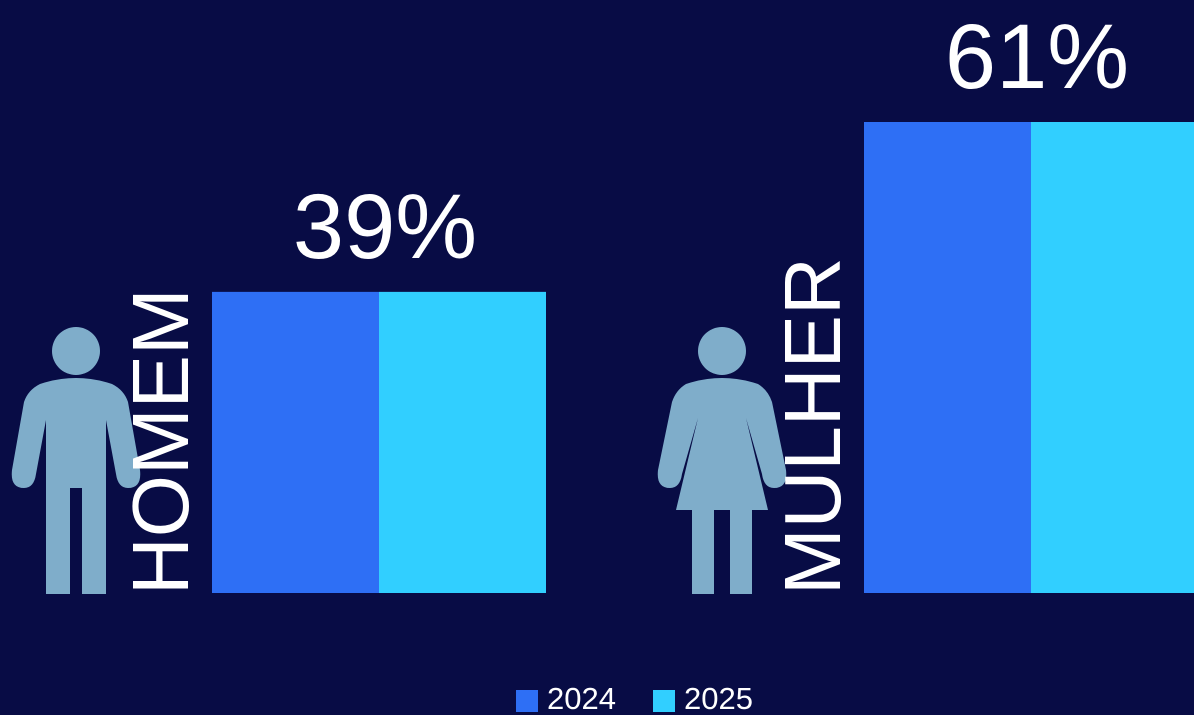 This screenshot has width=1194, height=715. I want to click on category-label: MULHER, so click(812, 426).